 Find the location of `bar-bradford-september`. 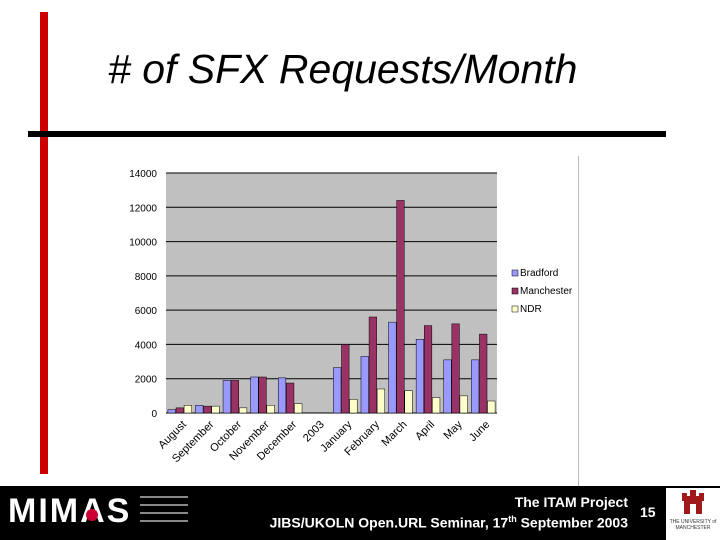

bar-bradford-september is located at coordinates (199, 409).